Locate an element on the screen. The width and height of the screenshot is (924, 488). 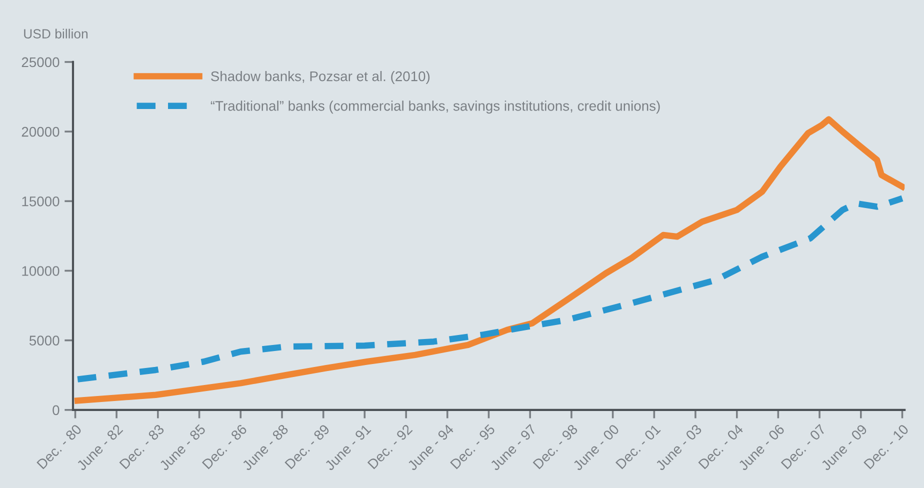
y-tick-label: 0 is located at coordinates (56, 410).